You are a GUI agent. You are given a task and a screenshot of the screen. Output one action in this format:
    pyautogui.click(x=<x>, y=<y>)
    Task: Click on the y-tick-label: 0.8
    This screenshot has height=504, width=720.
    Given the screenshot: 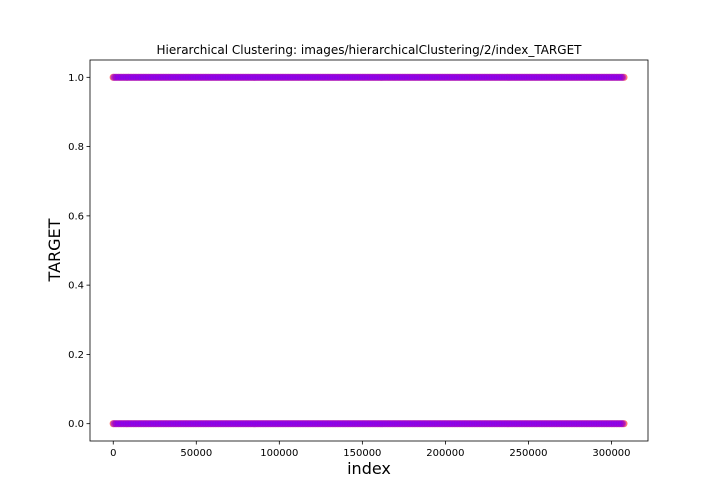 What is the action you would take?
    pyautogui.click(x=76, y=147)
    